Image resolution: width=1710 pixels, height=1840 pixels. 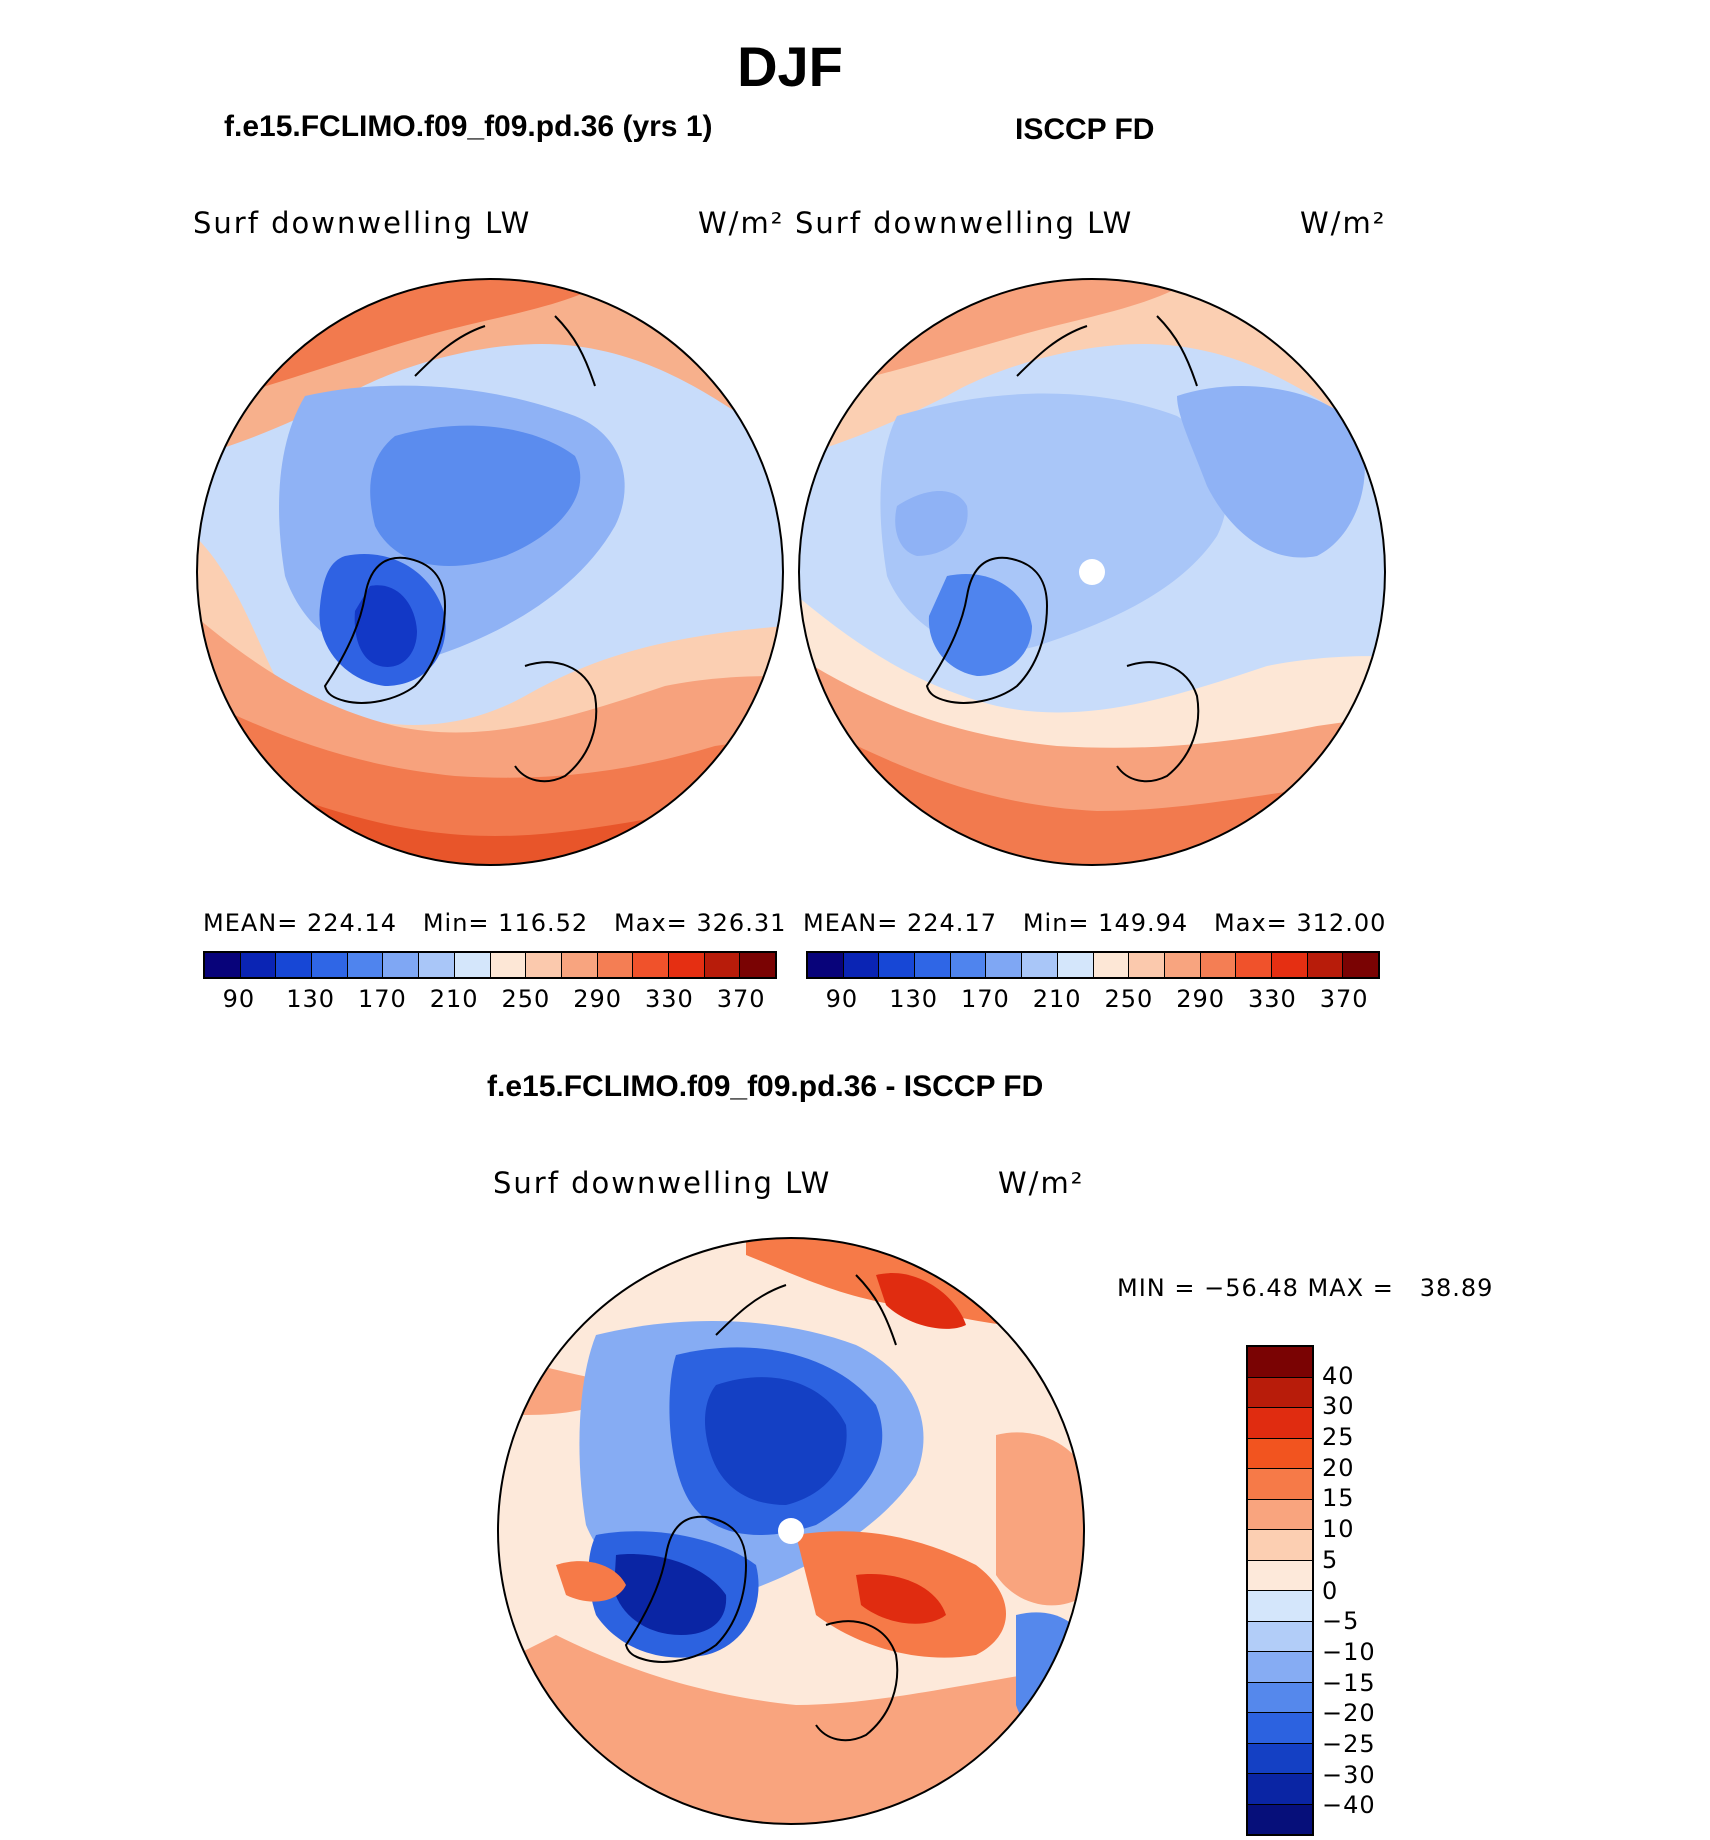 I want to click on left-variable-label: Surf downwelling LW, so click(x=362, y=223).